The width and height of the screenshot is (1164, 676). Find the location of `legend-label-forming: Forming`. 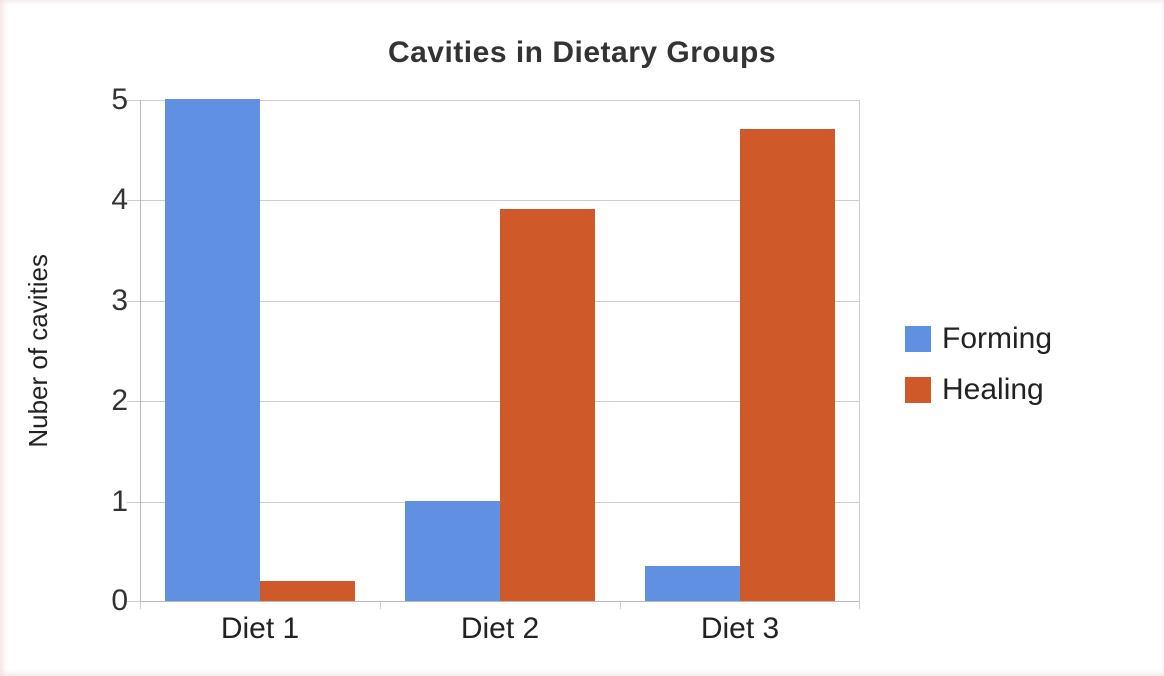

legend-label-forming: Forming is located at coordinates (997, 338).